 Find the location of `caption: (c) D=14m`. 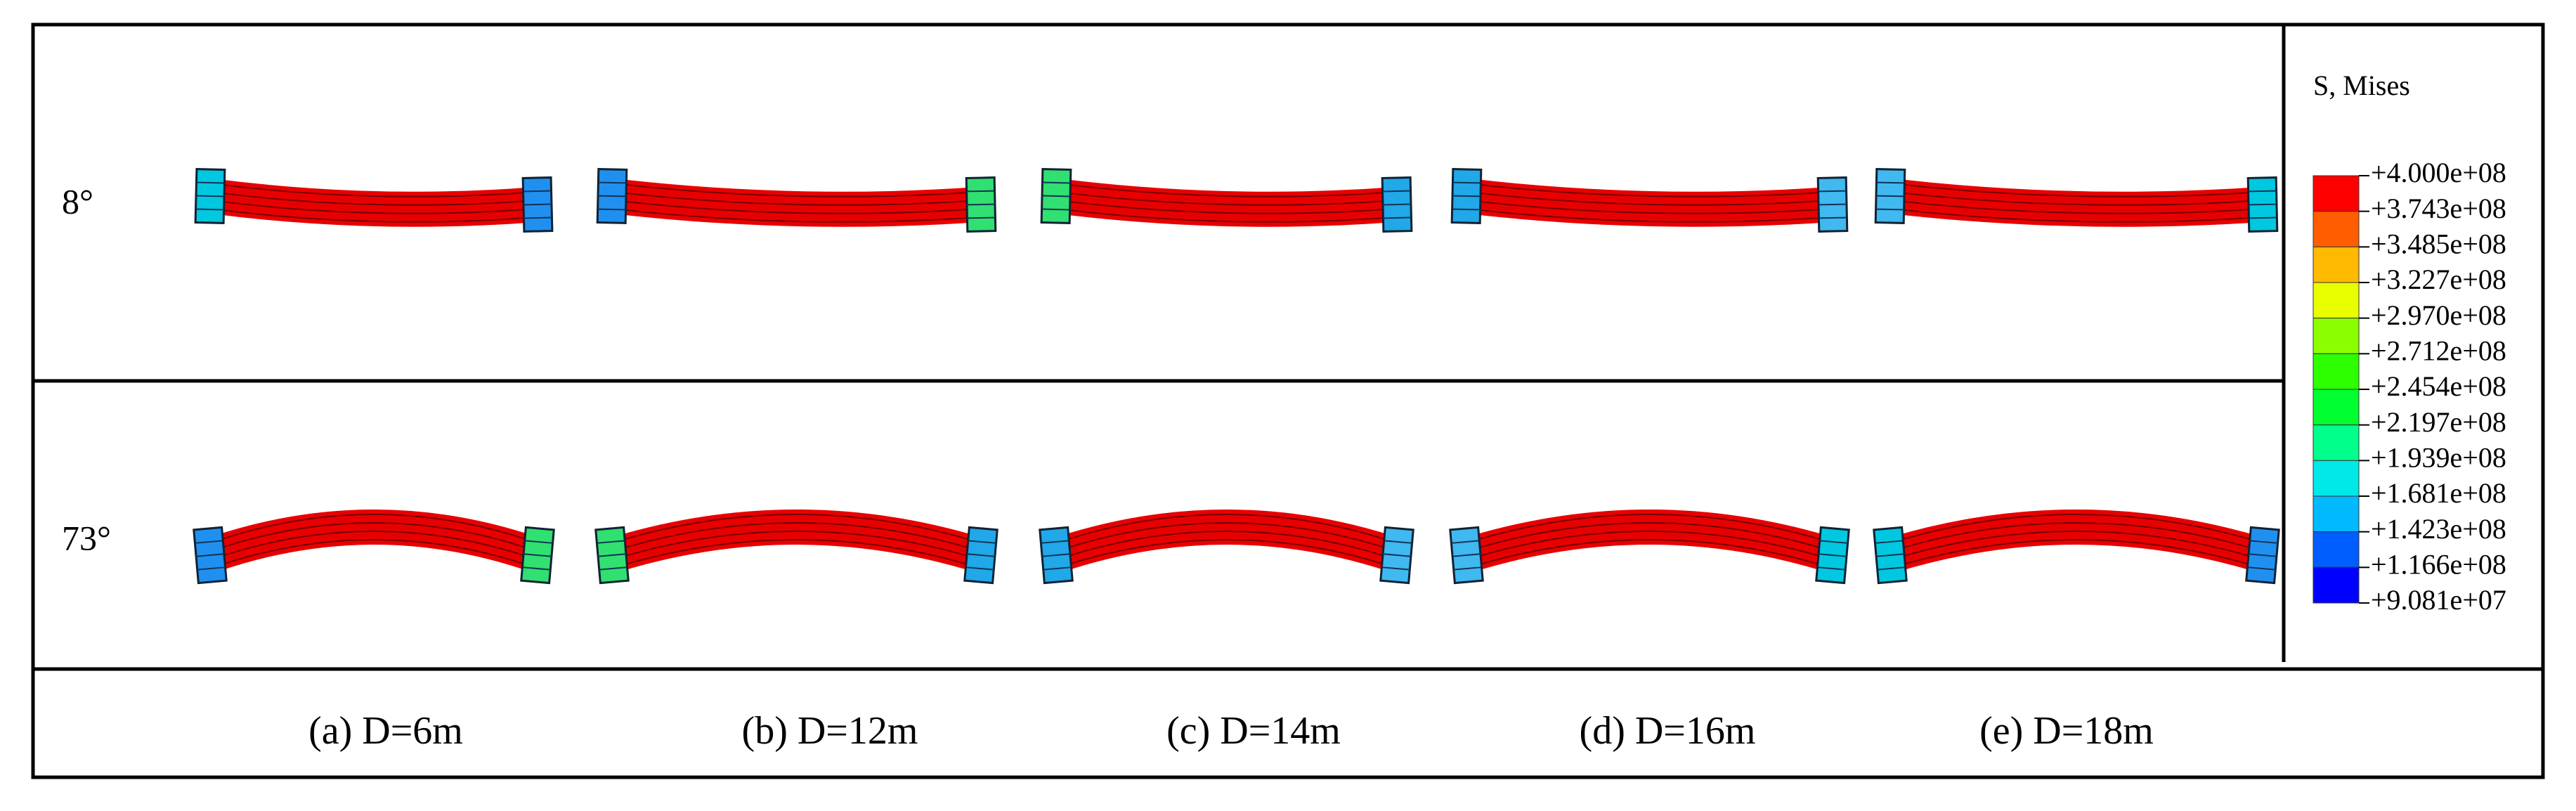

caption: (c) D=14m is located at coordinates (1253, 731).